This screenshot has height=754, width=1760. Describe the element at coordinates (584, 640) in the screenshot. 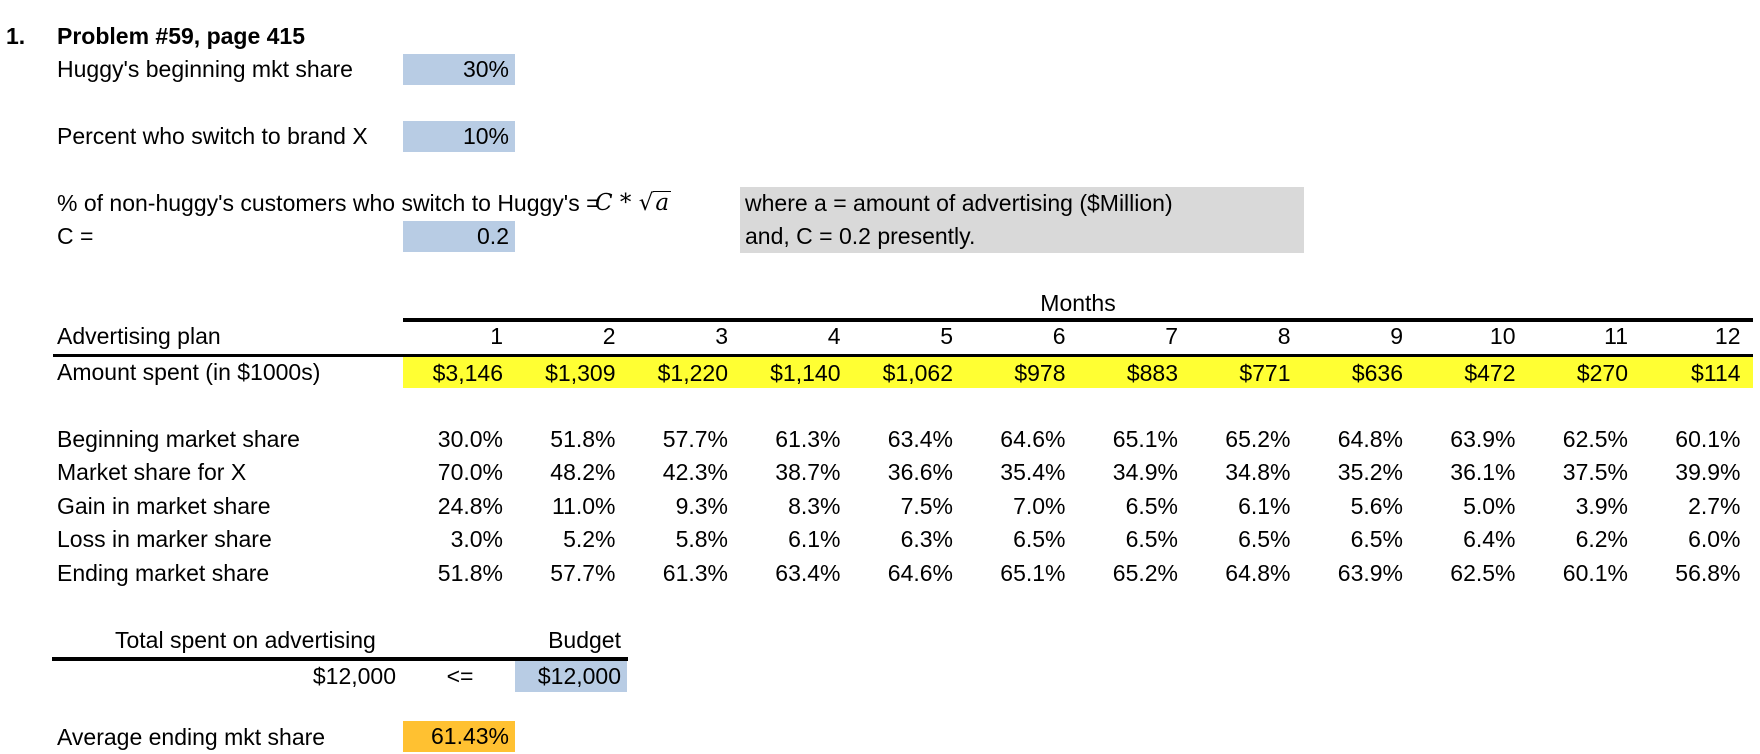

I see `budget-label: Budget` at that location.